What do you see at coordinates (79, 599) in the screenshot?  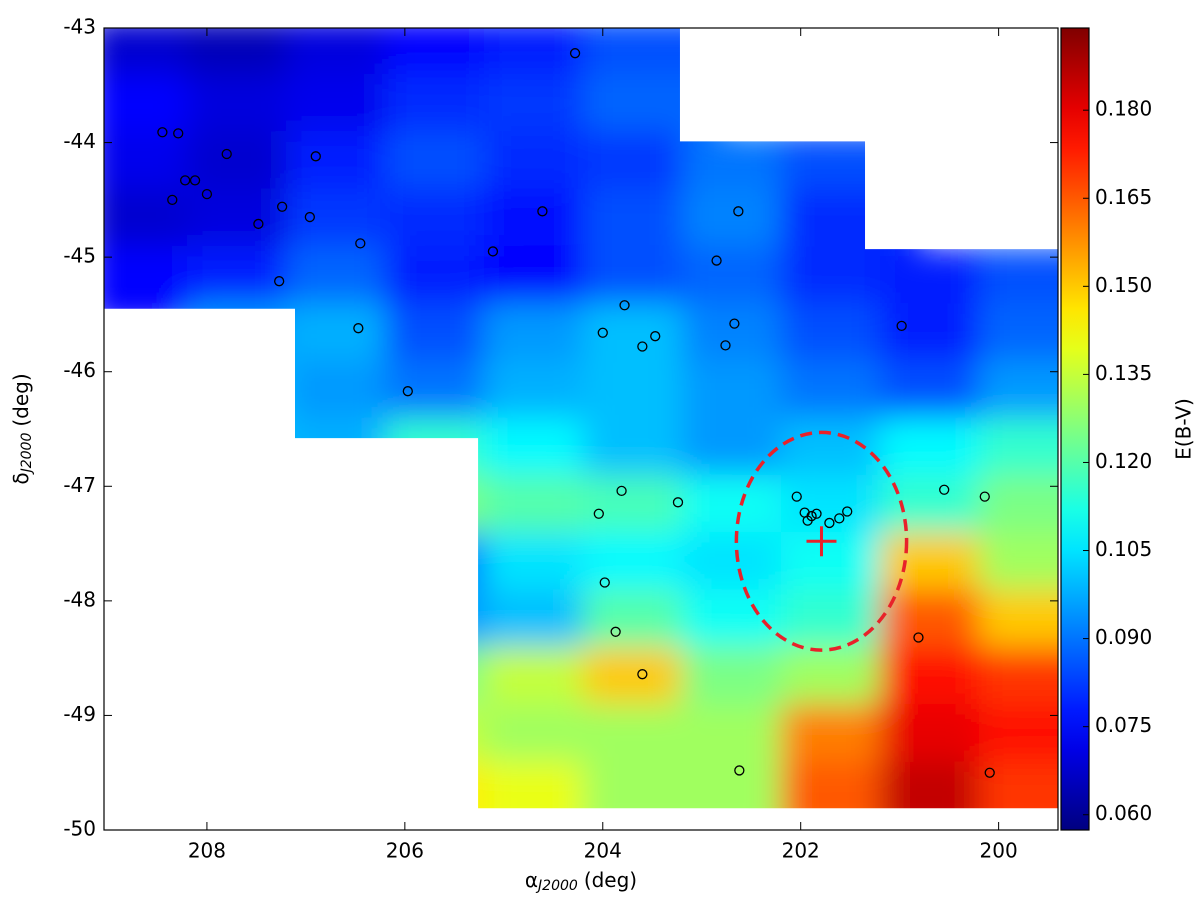 I see `y-tick-label: -48` at bounding box center [79, 599].